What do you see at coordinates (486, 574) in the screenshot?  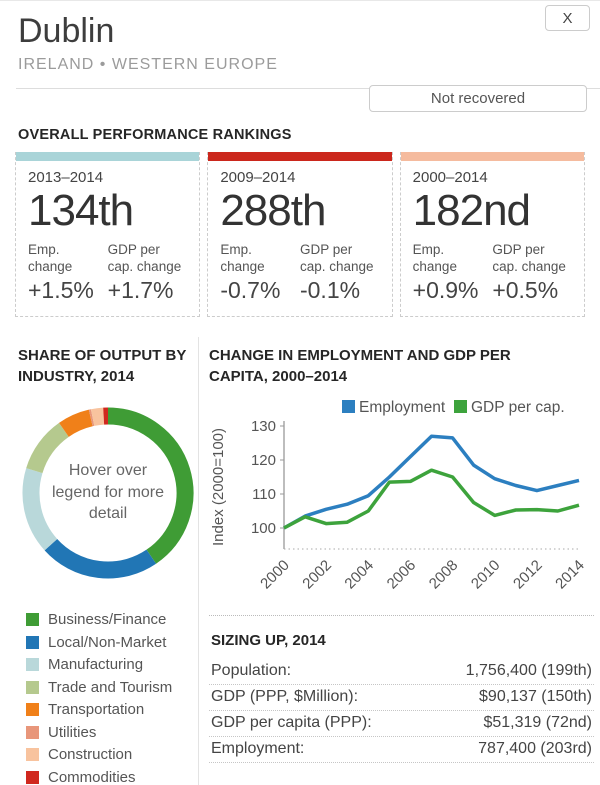 I see `x-tick-label: 2010` at bounding box center [486, 574].